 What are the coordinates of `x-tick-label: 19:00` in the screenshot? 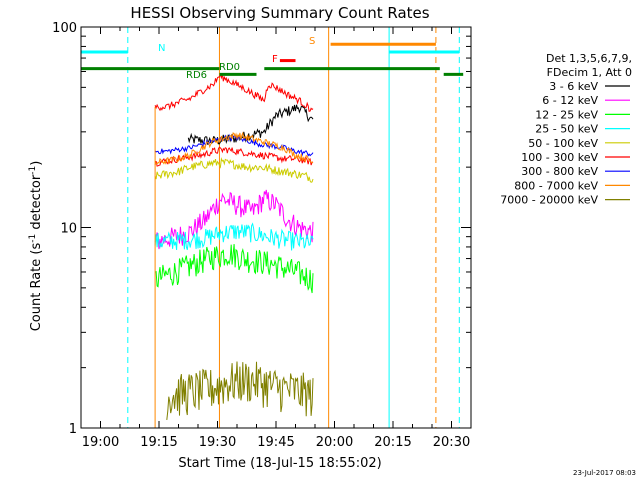 It's located at (100, 442).